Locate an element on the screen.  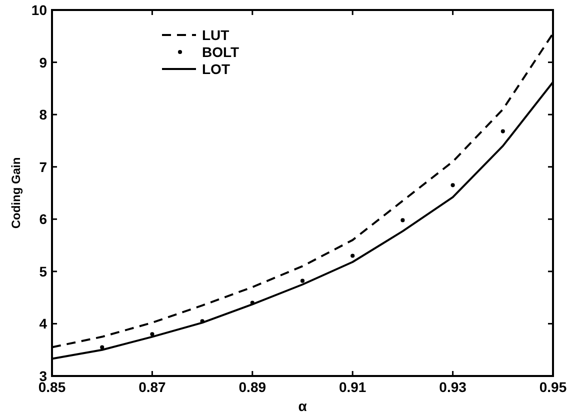
y-tick-label: 10 is located at coordinates (39, 10).